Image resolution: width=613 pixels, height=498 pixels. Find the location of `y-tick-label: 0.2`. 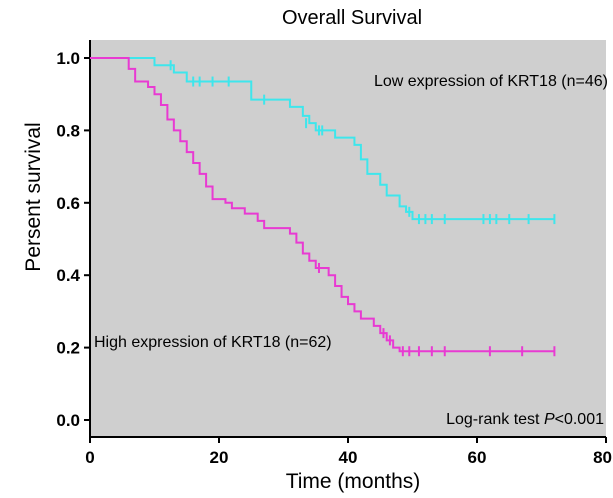

y-tick-label: 0.2 is located at coordinates (68, 348).